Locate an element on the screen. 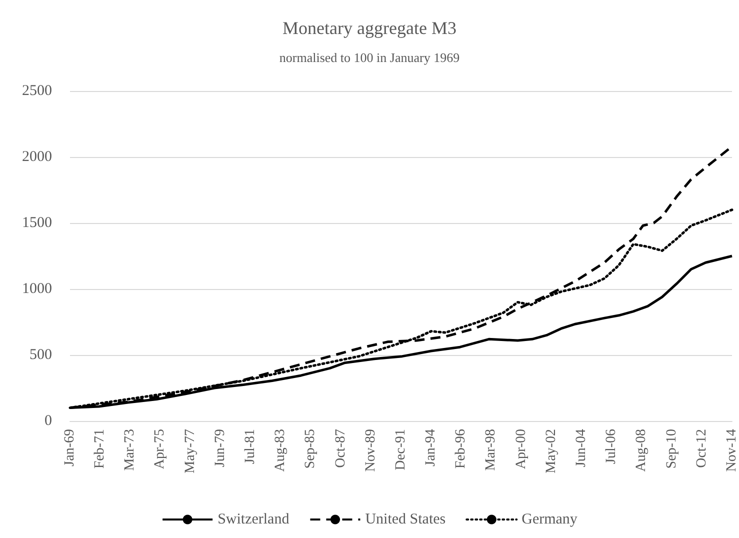  x-tick-label: May-02 is located at coordinates (551, 451).